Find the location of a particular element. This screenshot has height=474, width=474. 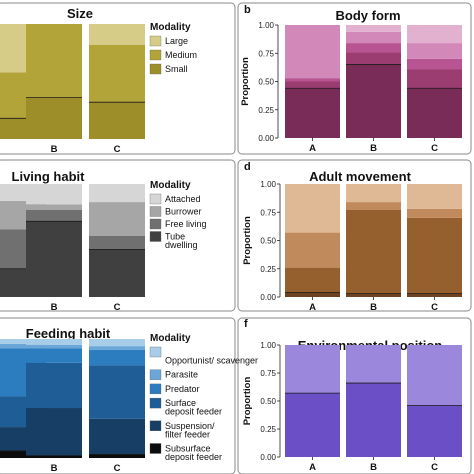

panel-letter: b is located at coordinates (247, 10).